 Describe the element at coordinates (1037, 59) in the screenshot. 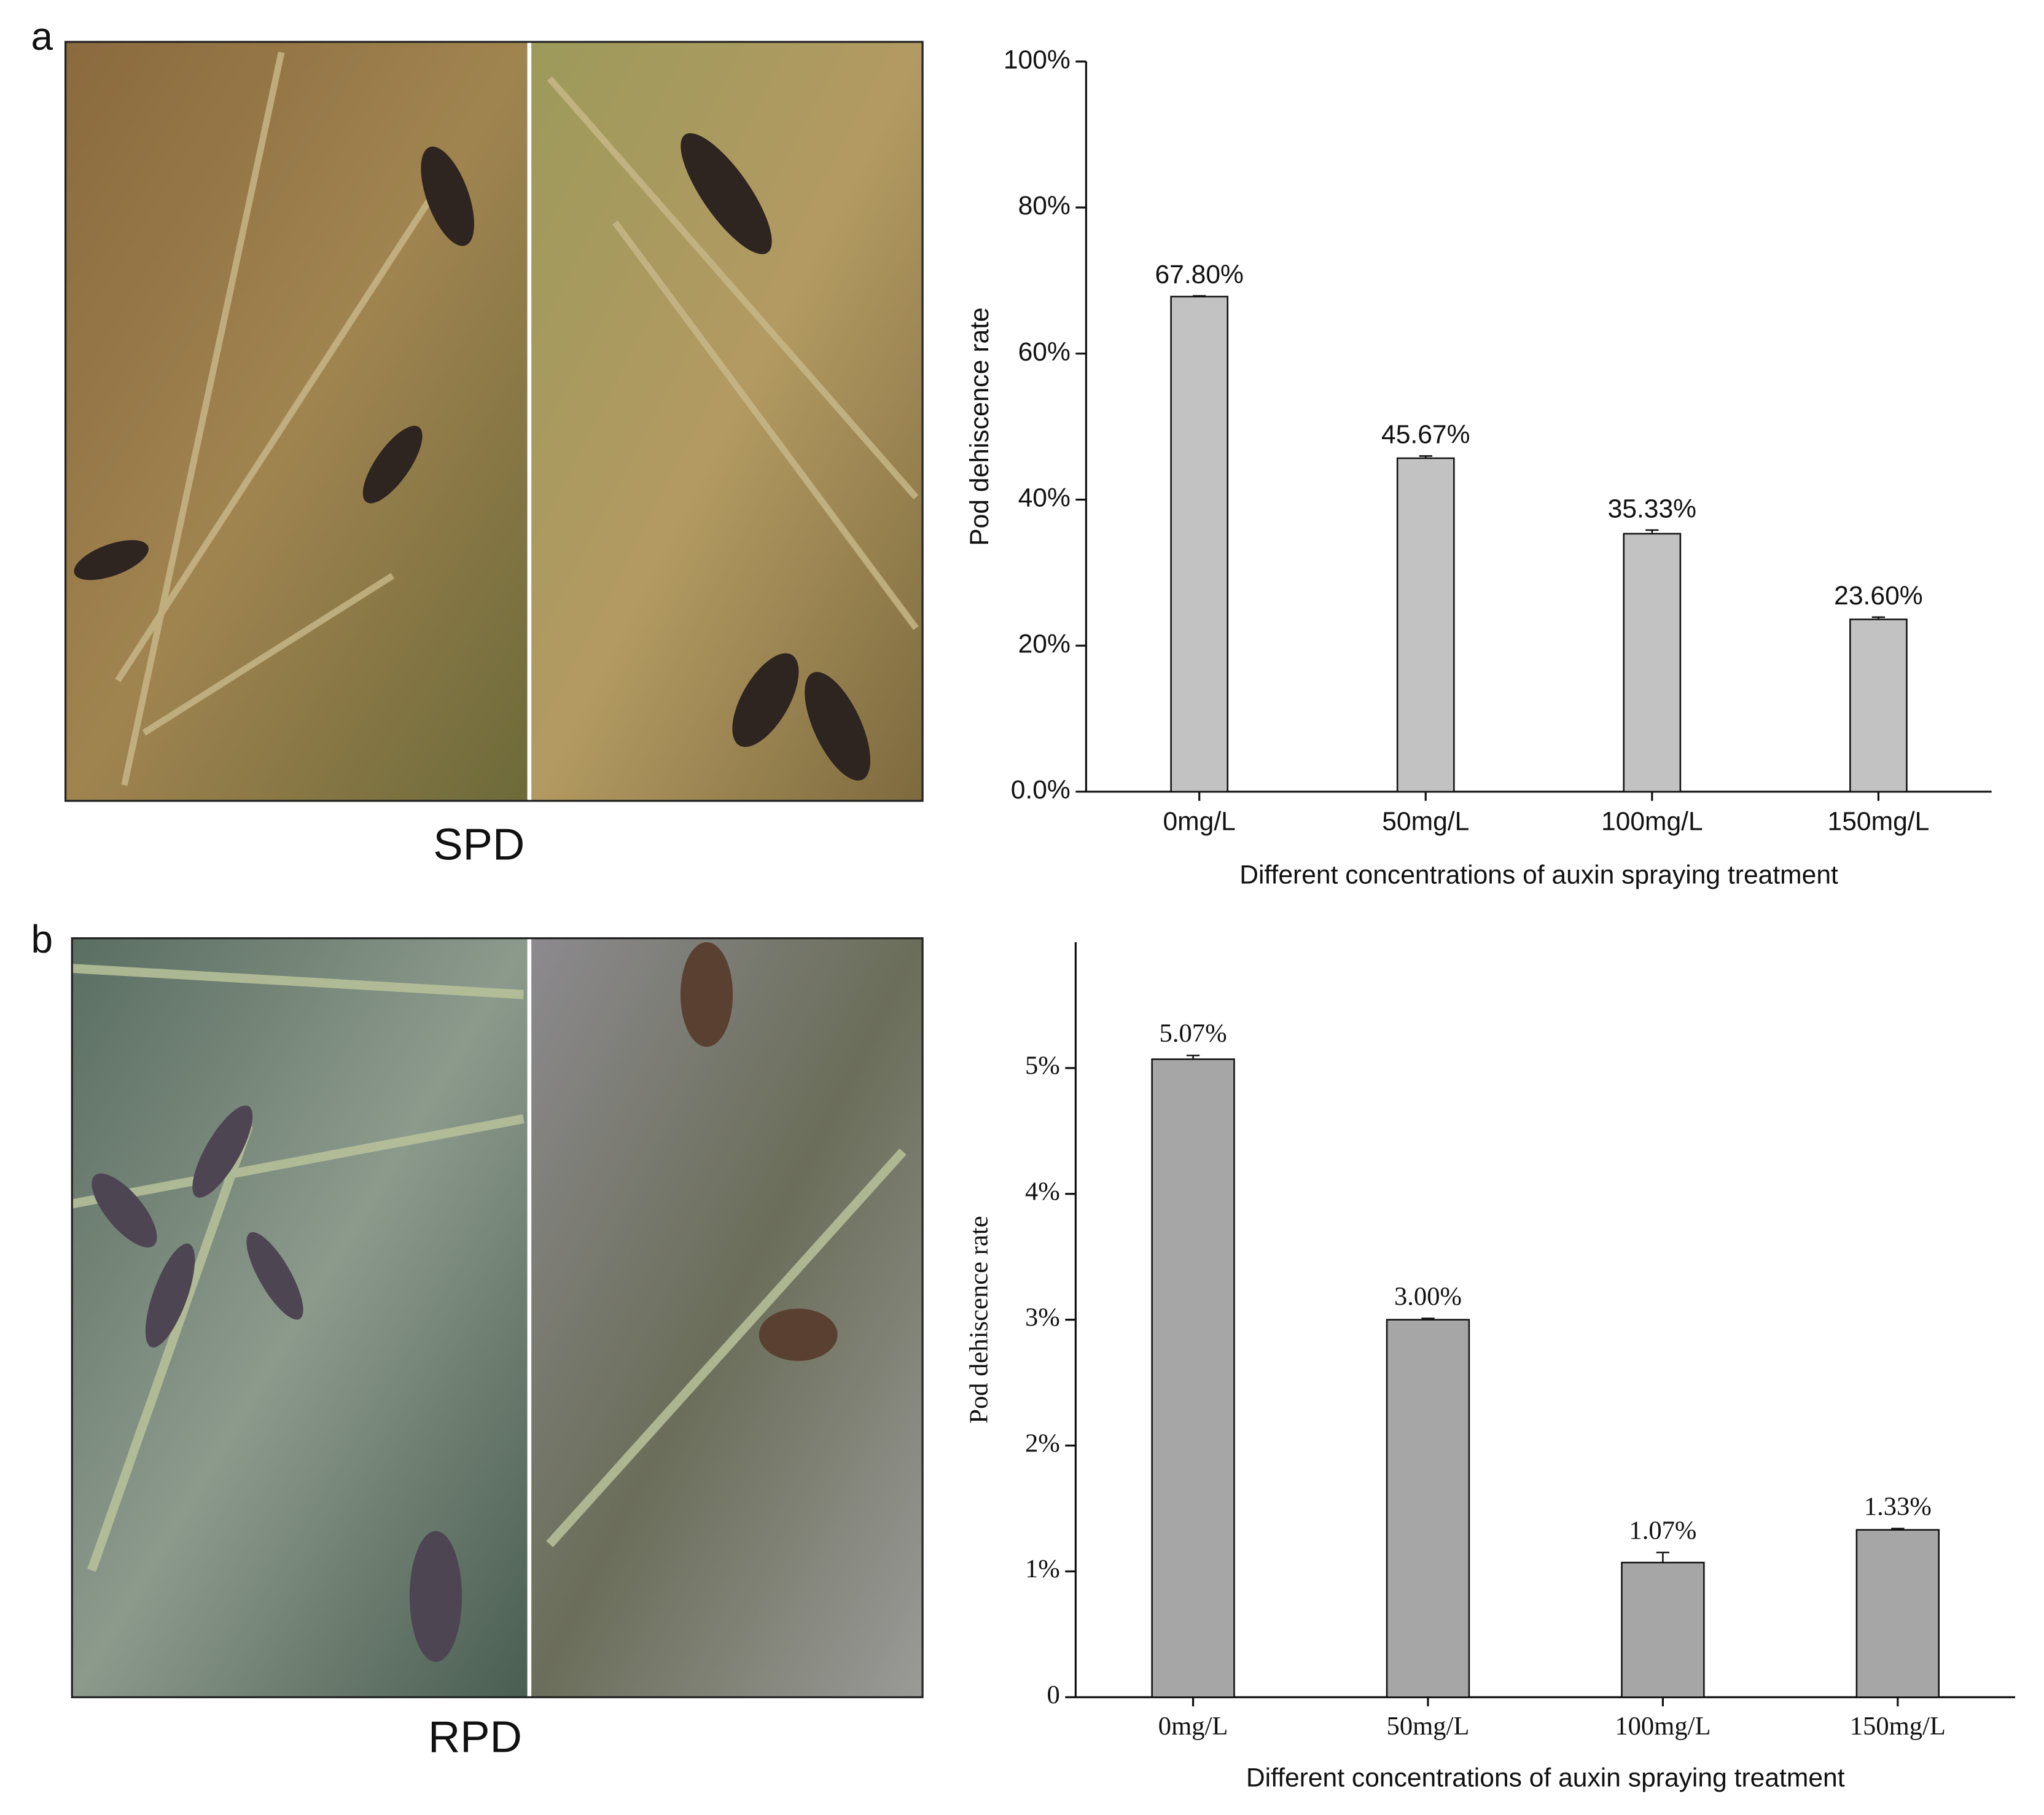

I see `y-tick-label: 100%` at that location.